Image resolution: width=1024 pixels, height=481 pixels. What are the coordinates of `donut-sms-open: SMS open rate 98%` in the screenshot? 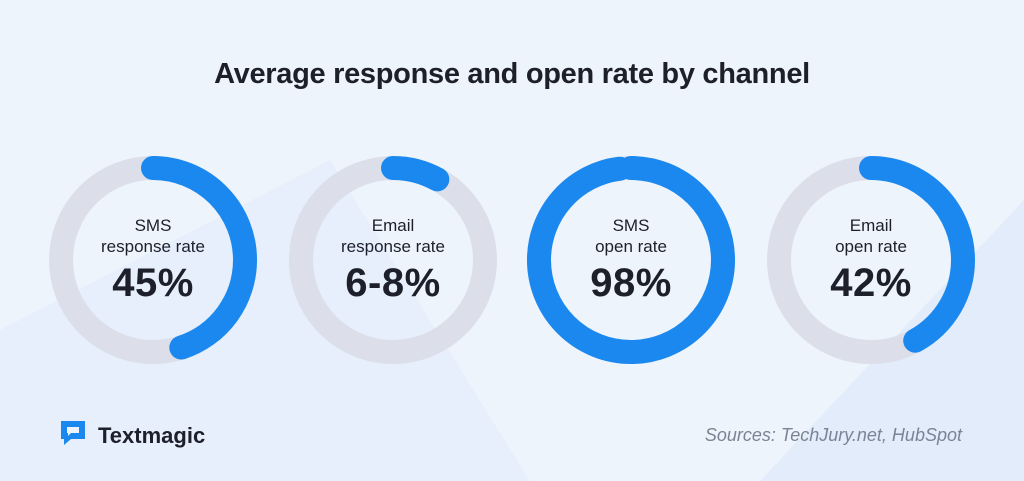 It's located at (631, 260).